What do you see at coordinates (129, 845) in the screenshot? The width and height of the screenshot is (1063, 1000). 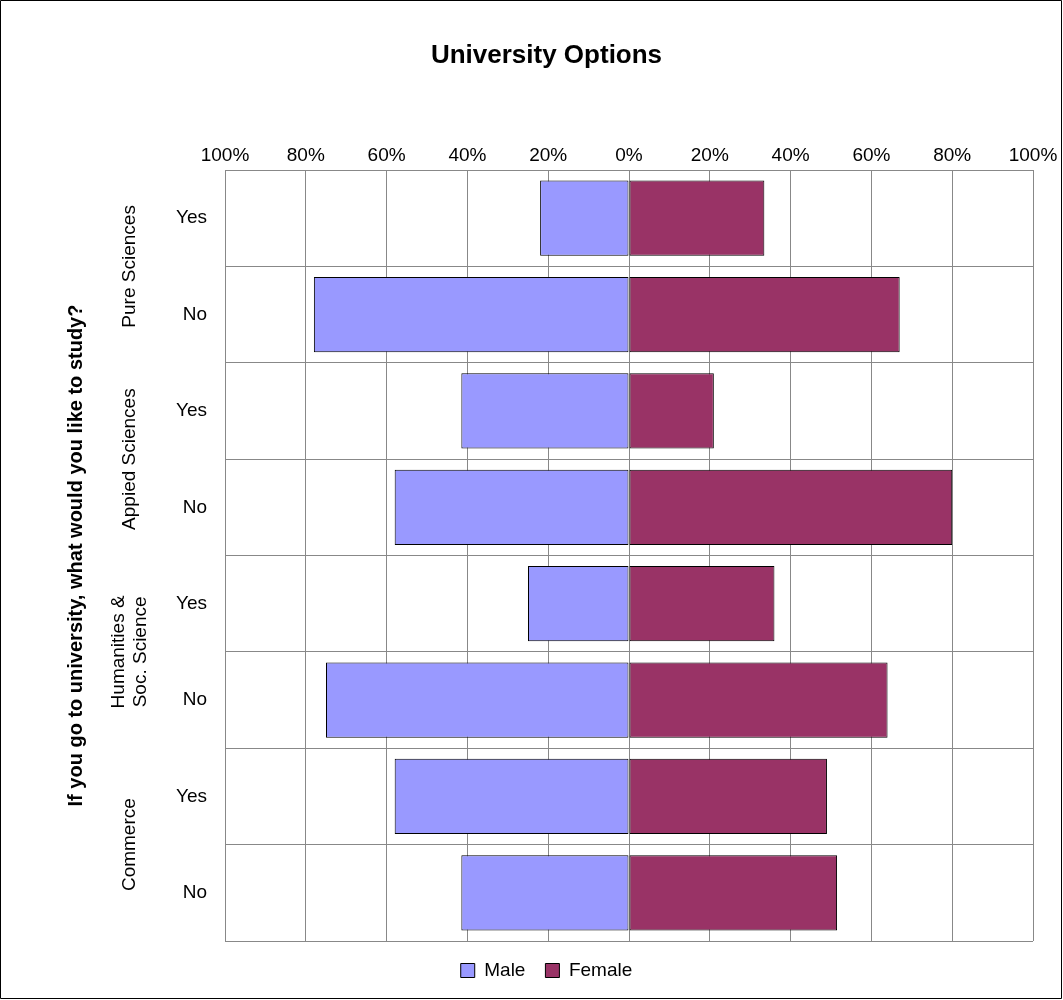 I see `text: Commerce` at bounding box center [129, 845].